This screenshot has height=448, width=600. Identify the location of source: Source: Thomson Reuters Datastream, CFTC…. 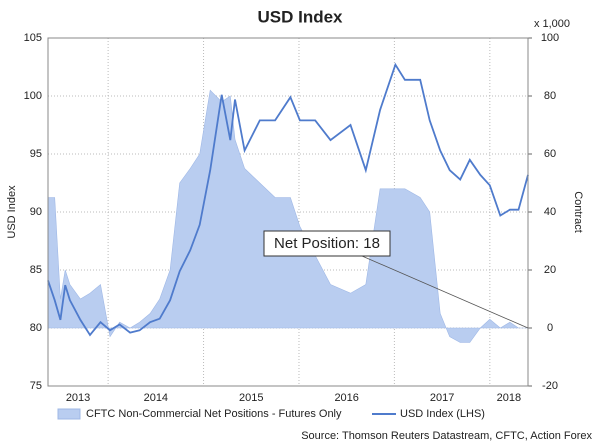
(446, 436).